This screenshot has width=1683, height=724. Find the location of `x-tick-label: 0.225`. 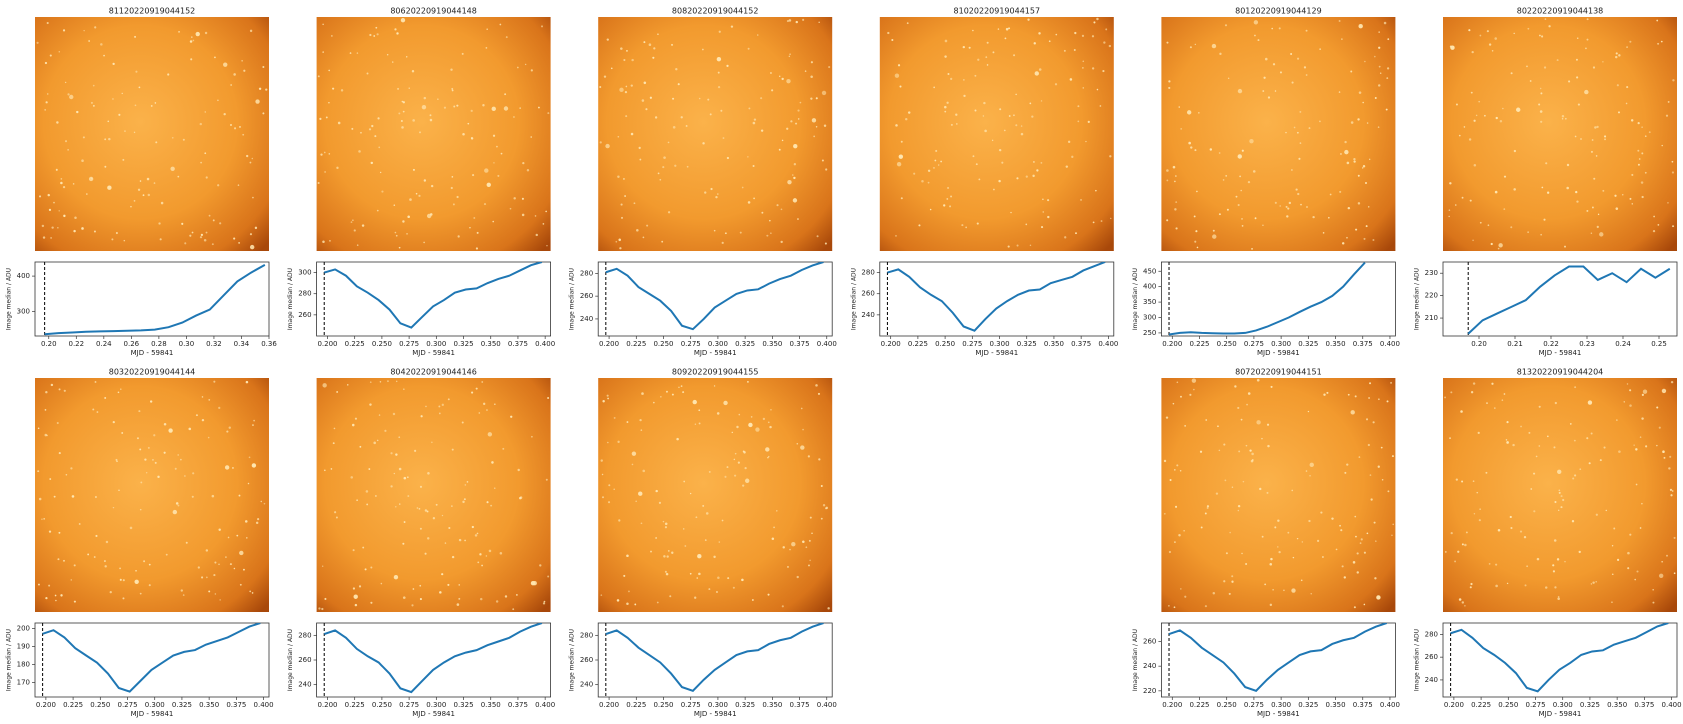

x-tick-label: 0.225 is located at coordinates (355, 344).